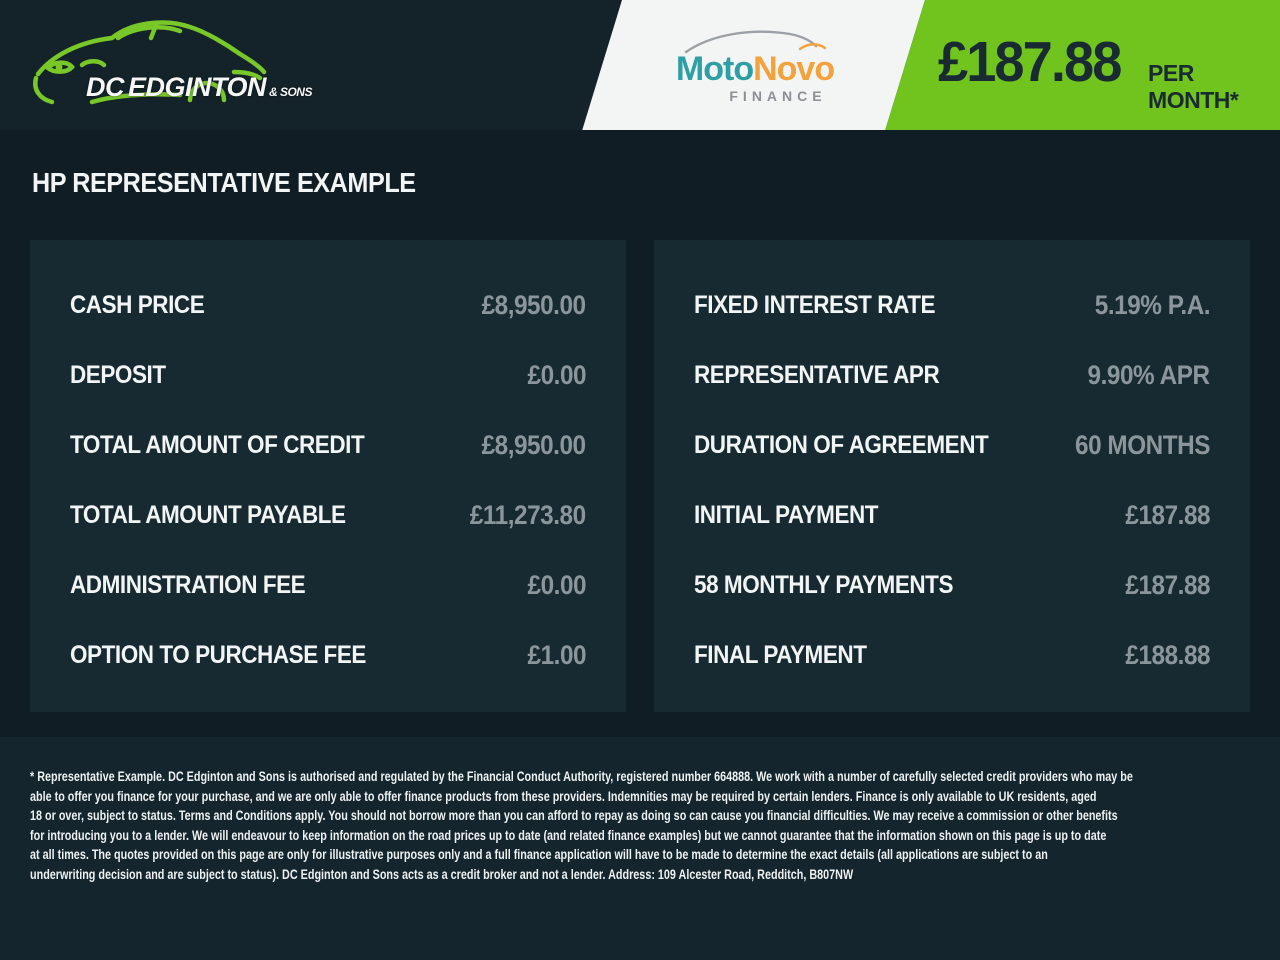 The image size is (1280, 960). I want to click on finance-row-final-payment: FINAL PAYMENT £188.88, so click(952, 655).